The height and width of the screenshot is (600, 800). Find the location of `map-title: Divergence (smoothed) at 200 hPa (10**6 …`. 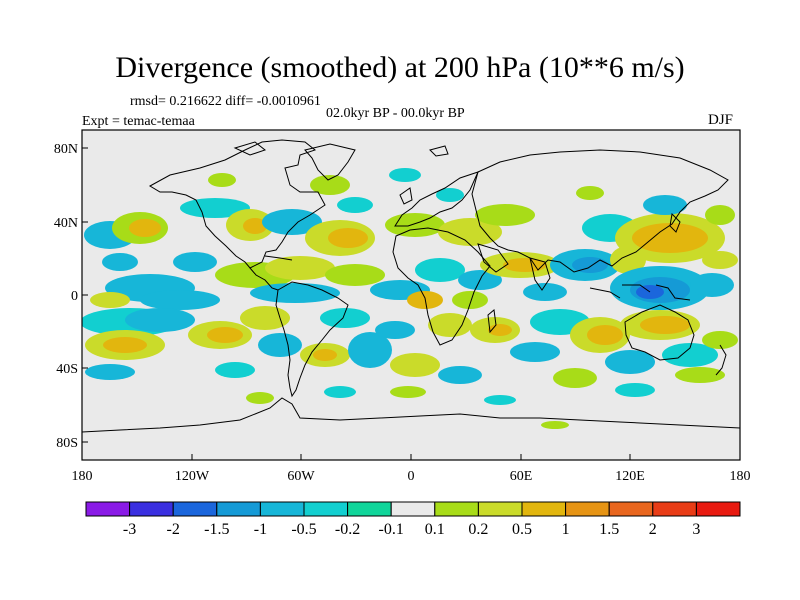

map-title: Divergence (smoothed) at 200 hPa (10**6 … is located at coordinates (400, 67).